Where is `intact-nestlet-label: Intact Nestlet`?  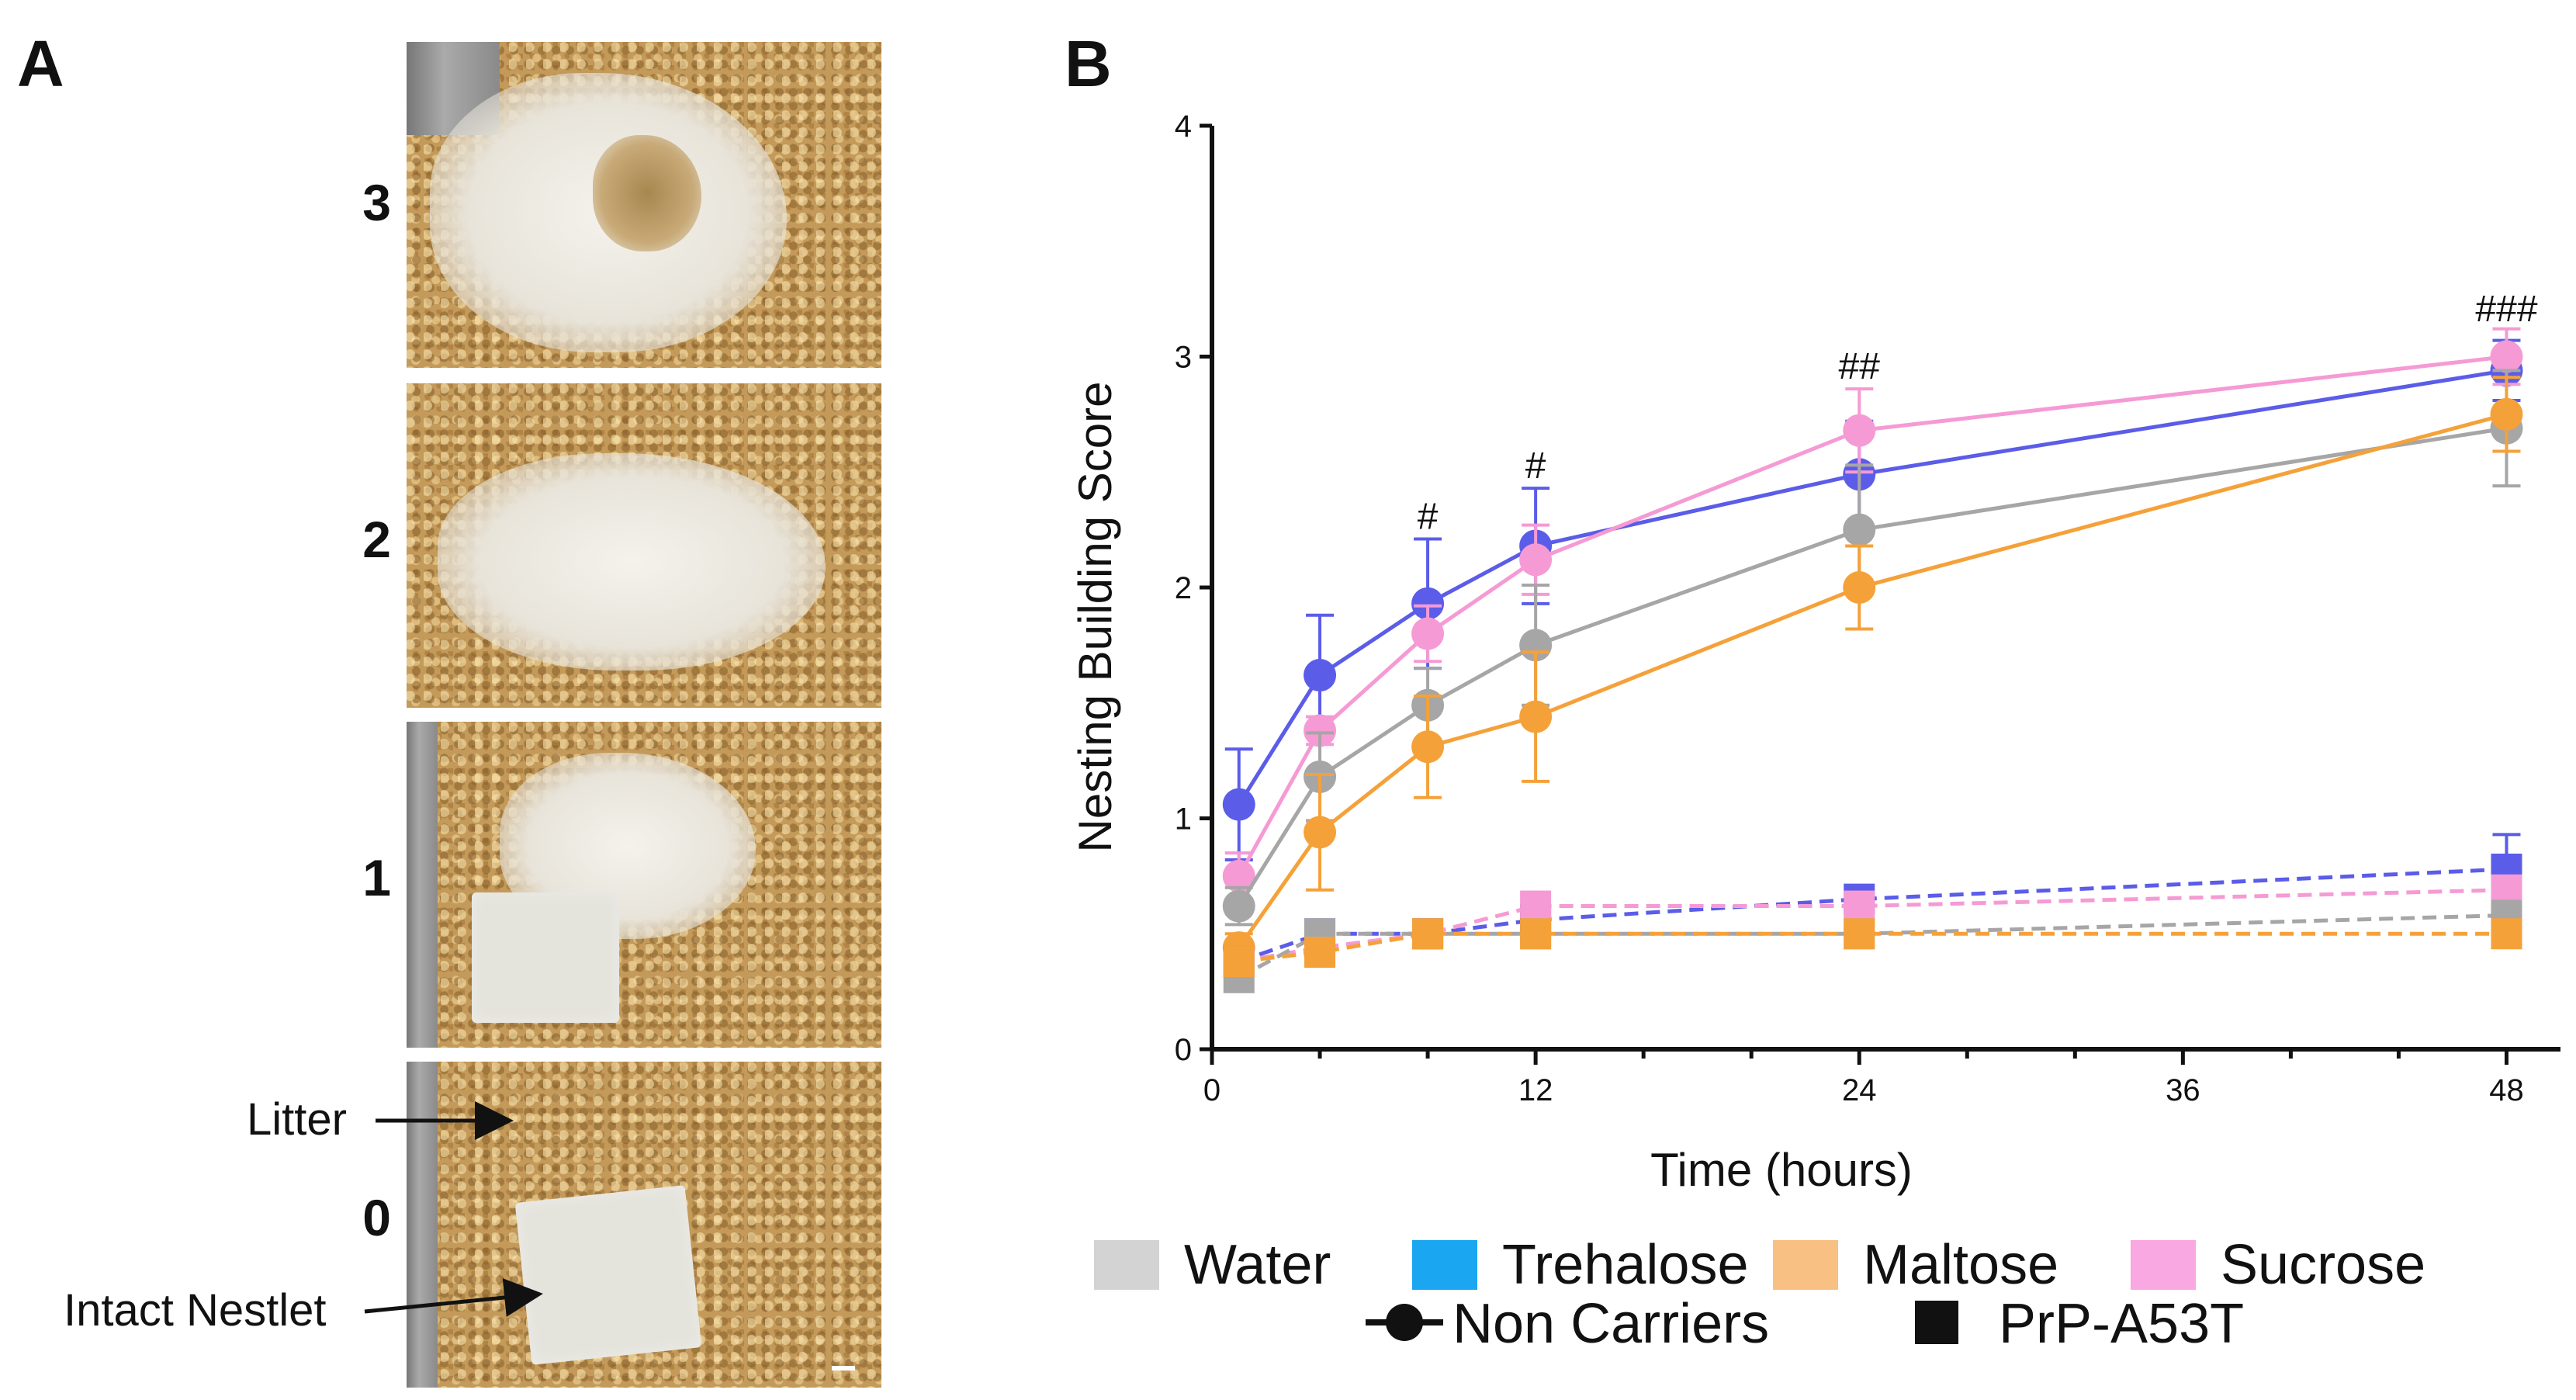
intact-nestlet-label: Intact Nestlet is located at coordinates (195, 1310).